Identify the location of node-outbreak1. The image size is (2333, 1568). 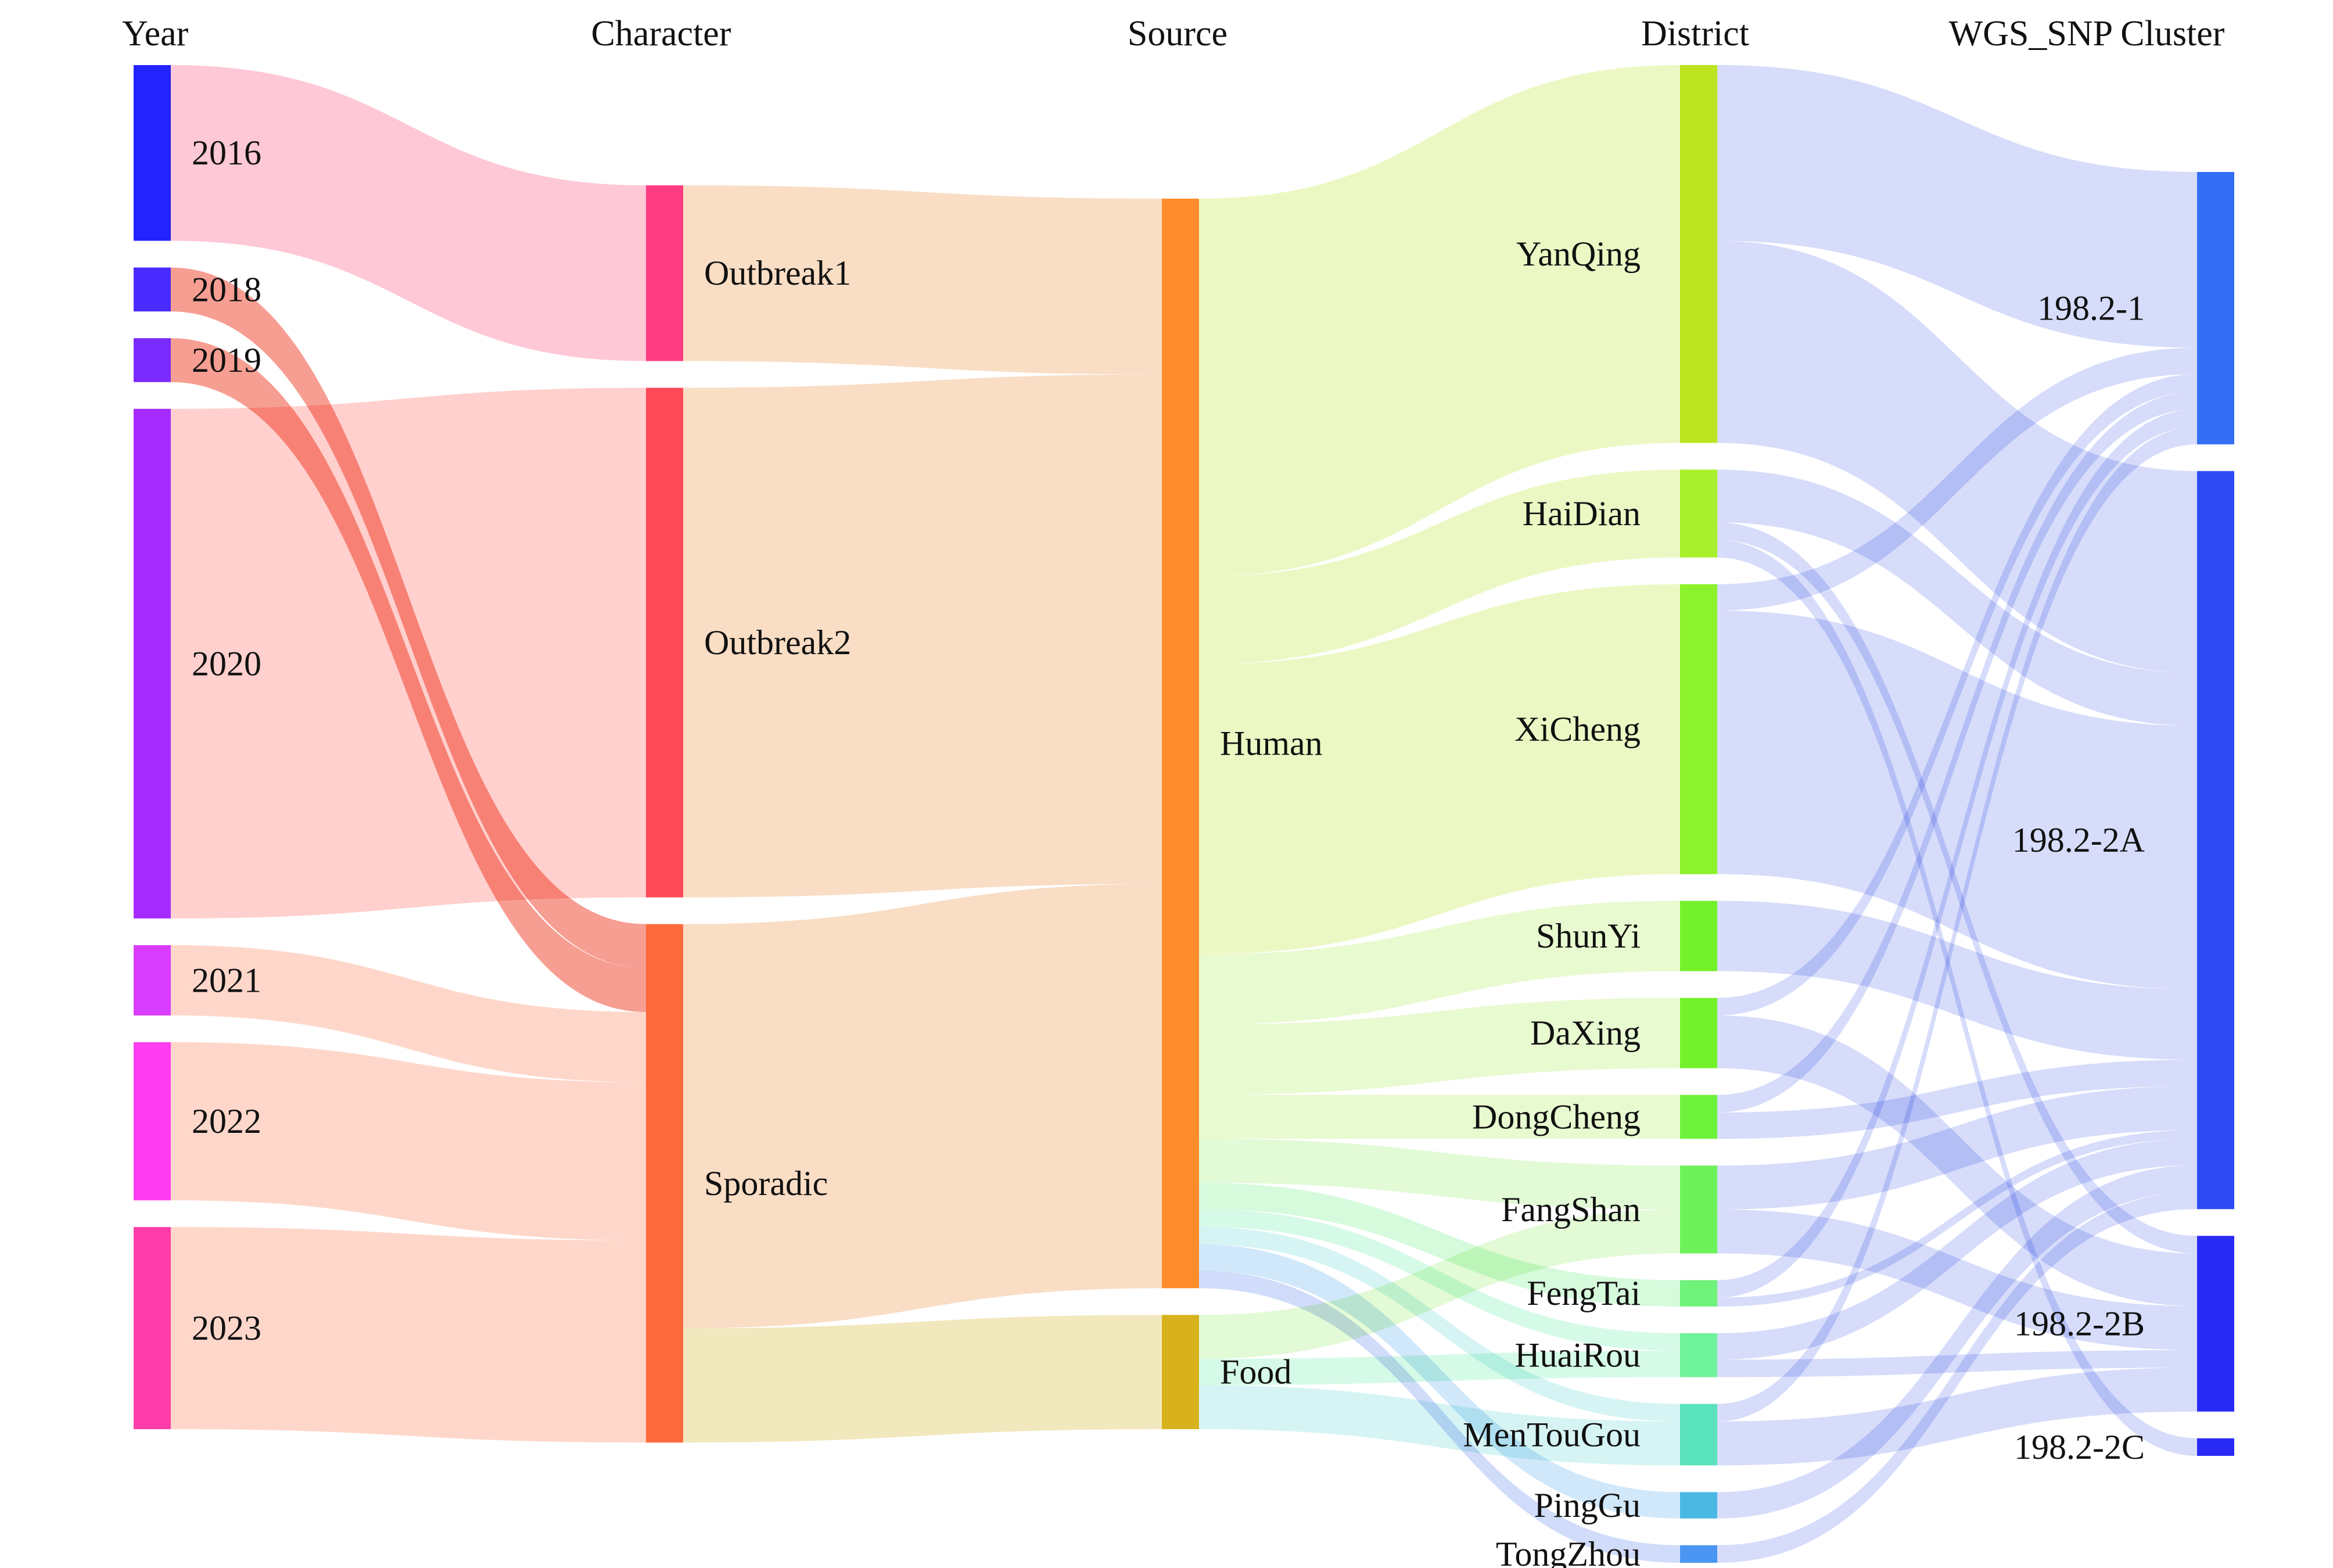
(664, 273).